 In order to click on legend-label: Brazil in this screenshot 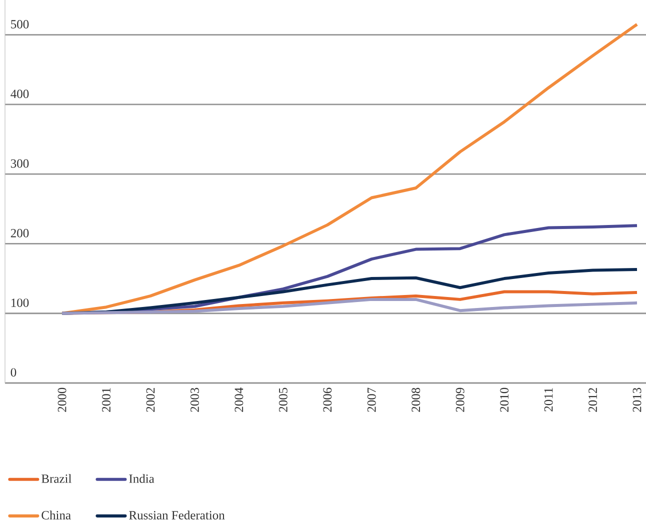, I will do `click(57, 478)`.